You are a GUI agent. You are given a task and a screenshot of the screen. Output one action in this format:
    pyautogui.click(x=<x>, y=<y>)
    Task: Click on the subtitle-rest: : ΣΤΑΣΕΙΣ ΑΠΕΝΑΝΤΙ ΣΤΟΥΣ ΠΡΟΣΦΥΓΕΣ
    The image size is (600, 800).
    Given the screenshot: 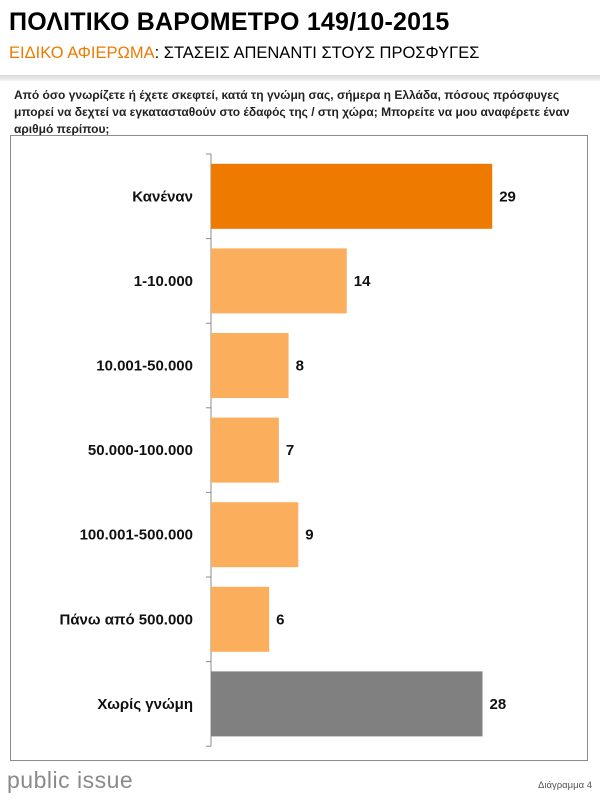 What is the action you would take?
    pyautogui.click(x=317, y=53)
    